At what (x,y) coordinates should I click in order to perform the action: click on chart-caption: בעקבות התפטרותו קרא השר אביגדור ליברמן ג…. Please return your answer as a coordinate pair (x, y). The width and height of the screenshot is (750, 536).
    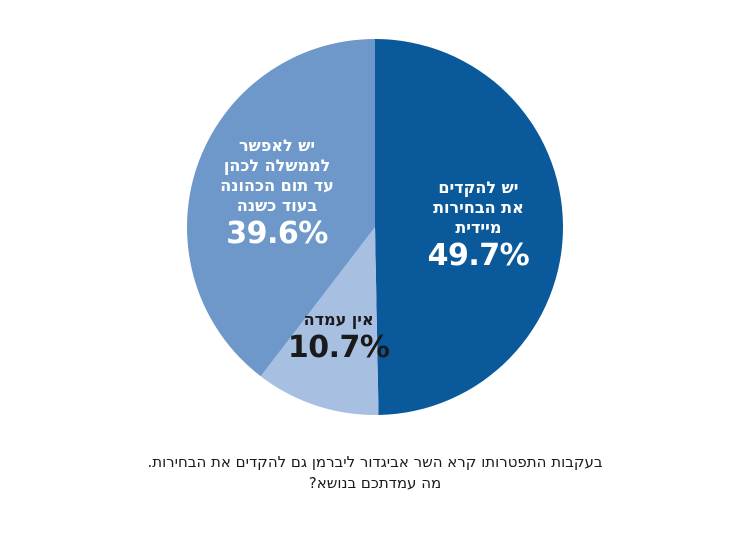
    Looking at the image, I should click on (375, 473).